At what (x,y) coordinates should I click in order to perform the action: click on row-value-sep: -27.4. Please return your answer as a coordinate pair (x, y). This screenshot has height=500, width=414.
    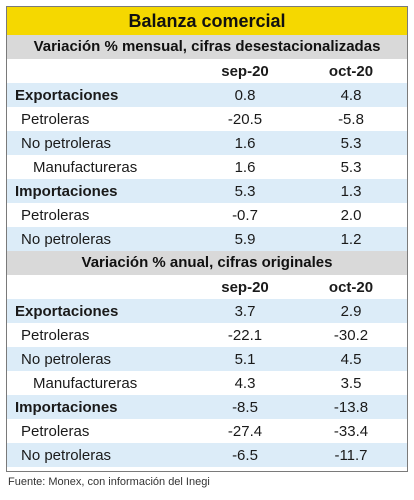
    Looking at the image, I should click on (245, 431).